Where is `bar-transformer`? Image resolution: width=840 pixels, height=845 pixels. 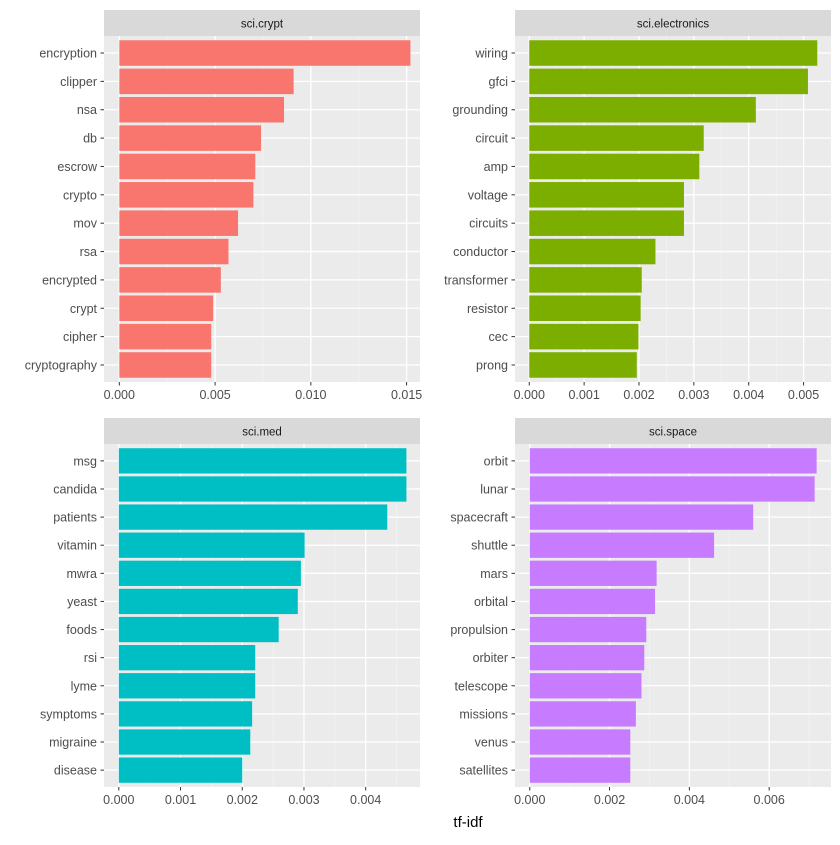
bar-transformer is located at coordinates (585, 280).